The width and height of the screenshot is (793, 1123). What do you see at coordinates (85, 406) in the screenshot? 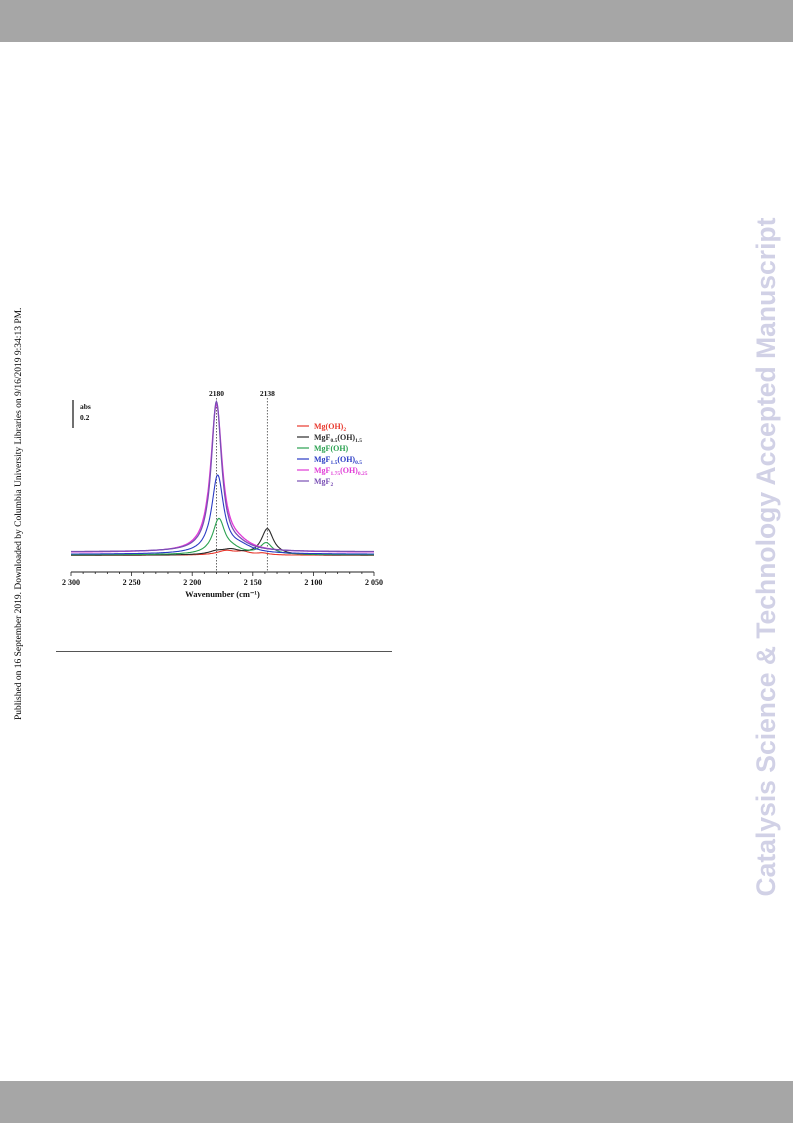
I see `scale-bar-label-top: abs` at bounding box center [85, 406].